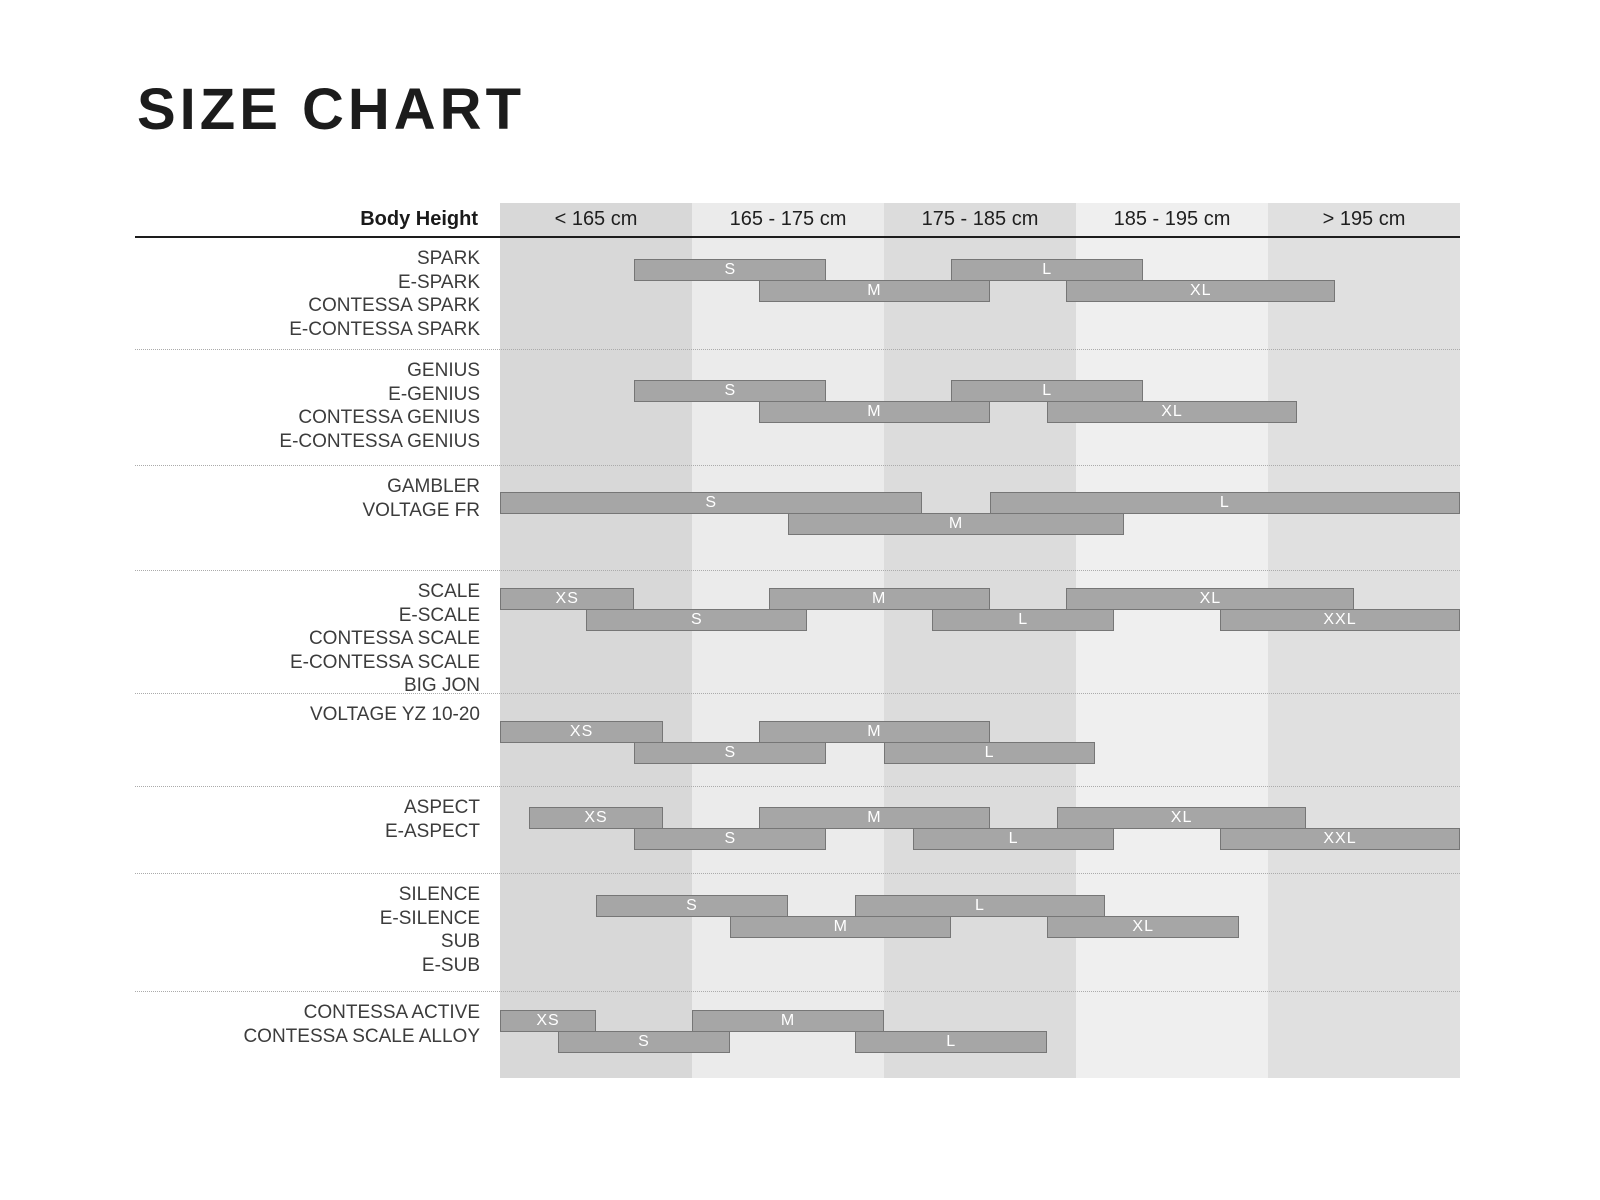 The image size is (1600, 1200). What do you see at coordinates (331, 109) in the screenshot?
I see `page-title: SIZE CHART` at bounding box center [331, 109].